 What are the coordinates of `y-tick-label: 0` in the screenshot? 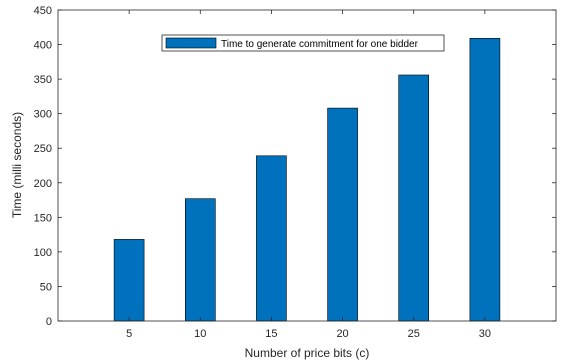 It's located at (49, 322).